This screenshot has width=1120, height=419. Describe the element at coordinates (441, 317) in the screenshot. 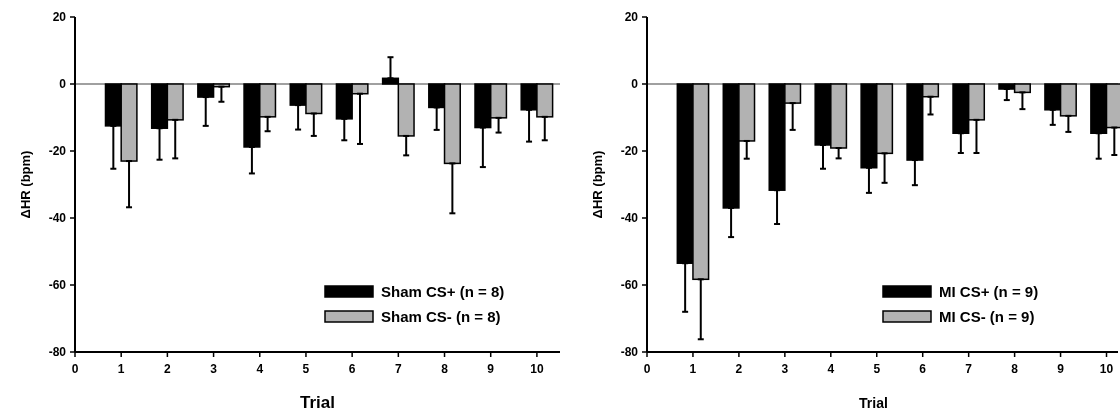

I see `legend-label: Sham CS- (n = 8)` at that location.